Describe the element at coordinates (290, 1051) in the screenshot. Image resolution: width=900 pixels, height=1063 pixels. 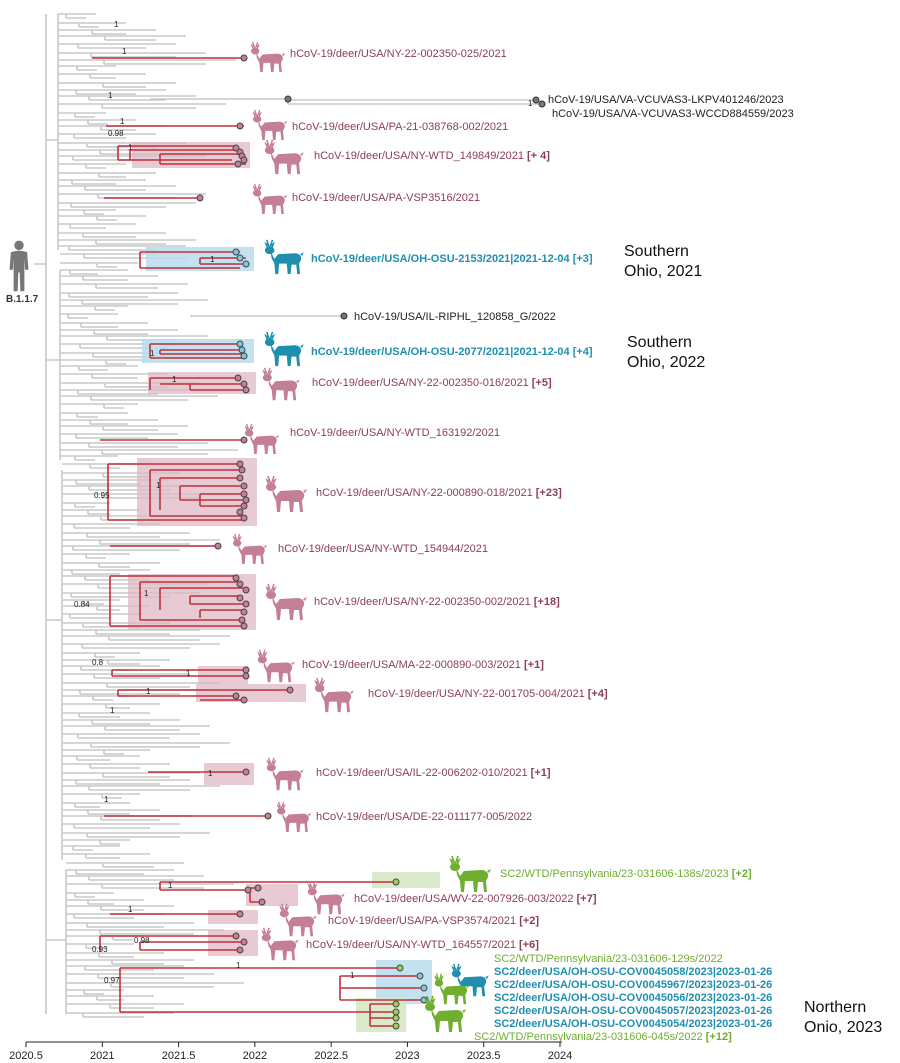
I see `x-axis: 2020.5 2021 2021.5 2022 2022.5 2023 2023.5 2024` at that location.